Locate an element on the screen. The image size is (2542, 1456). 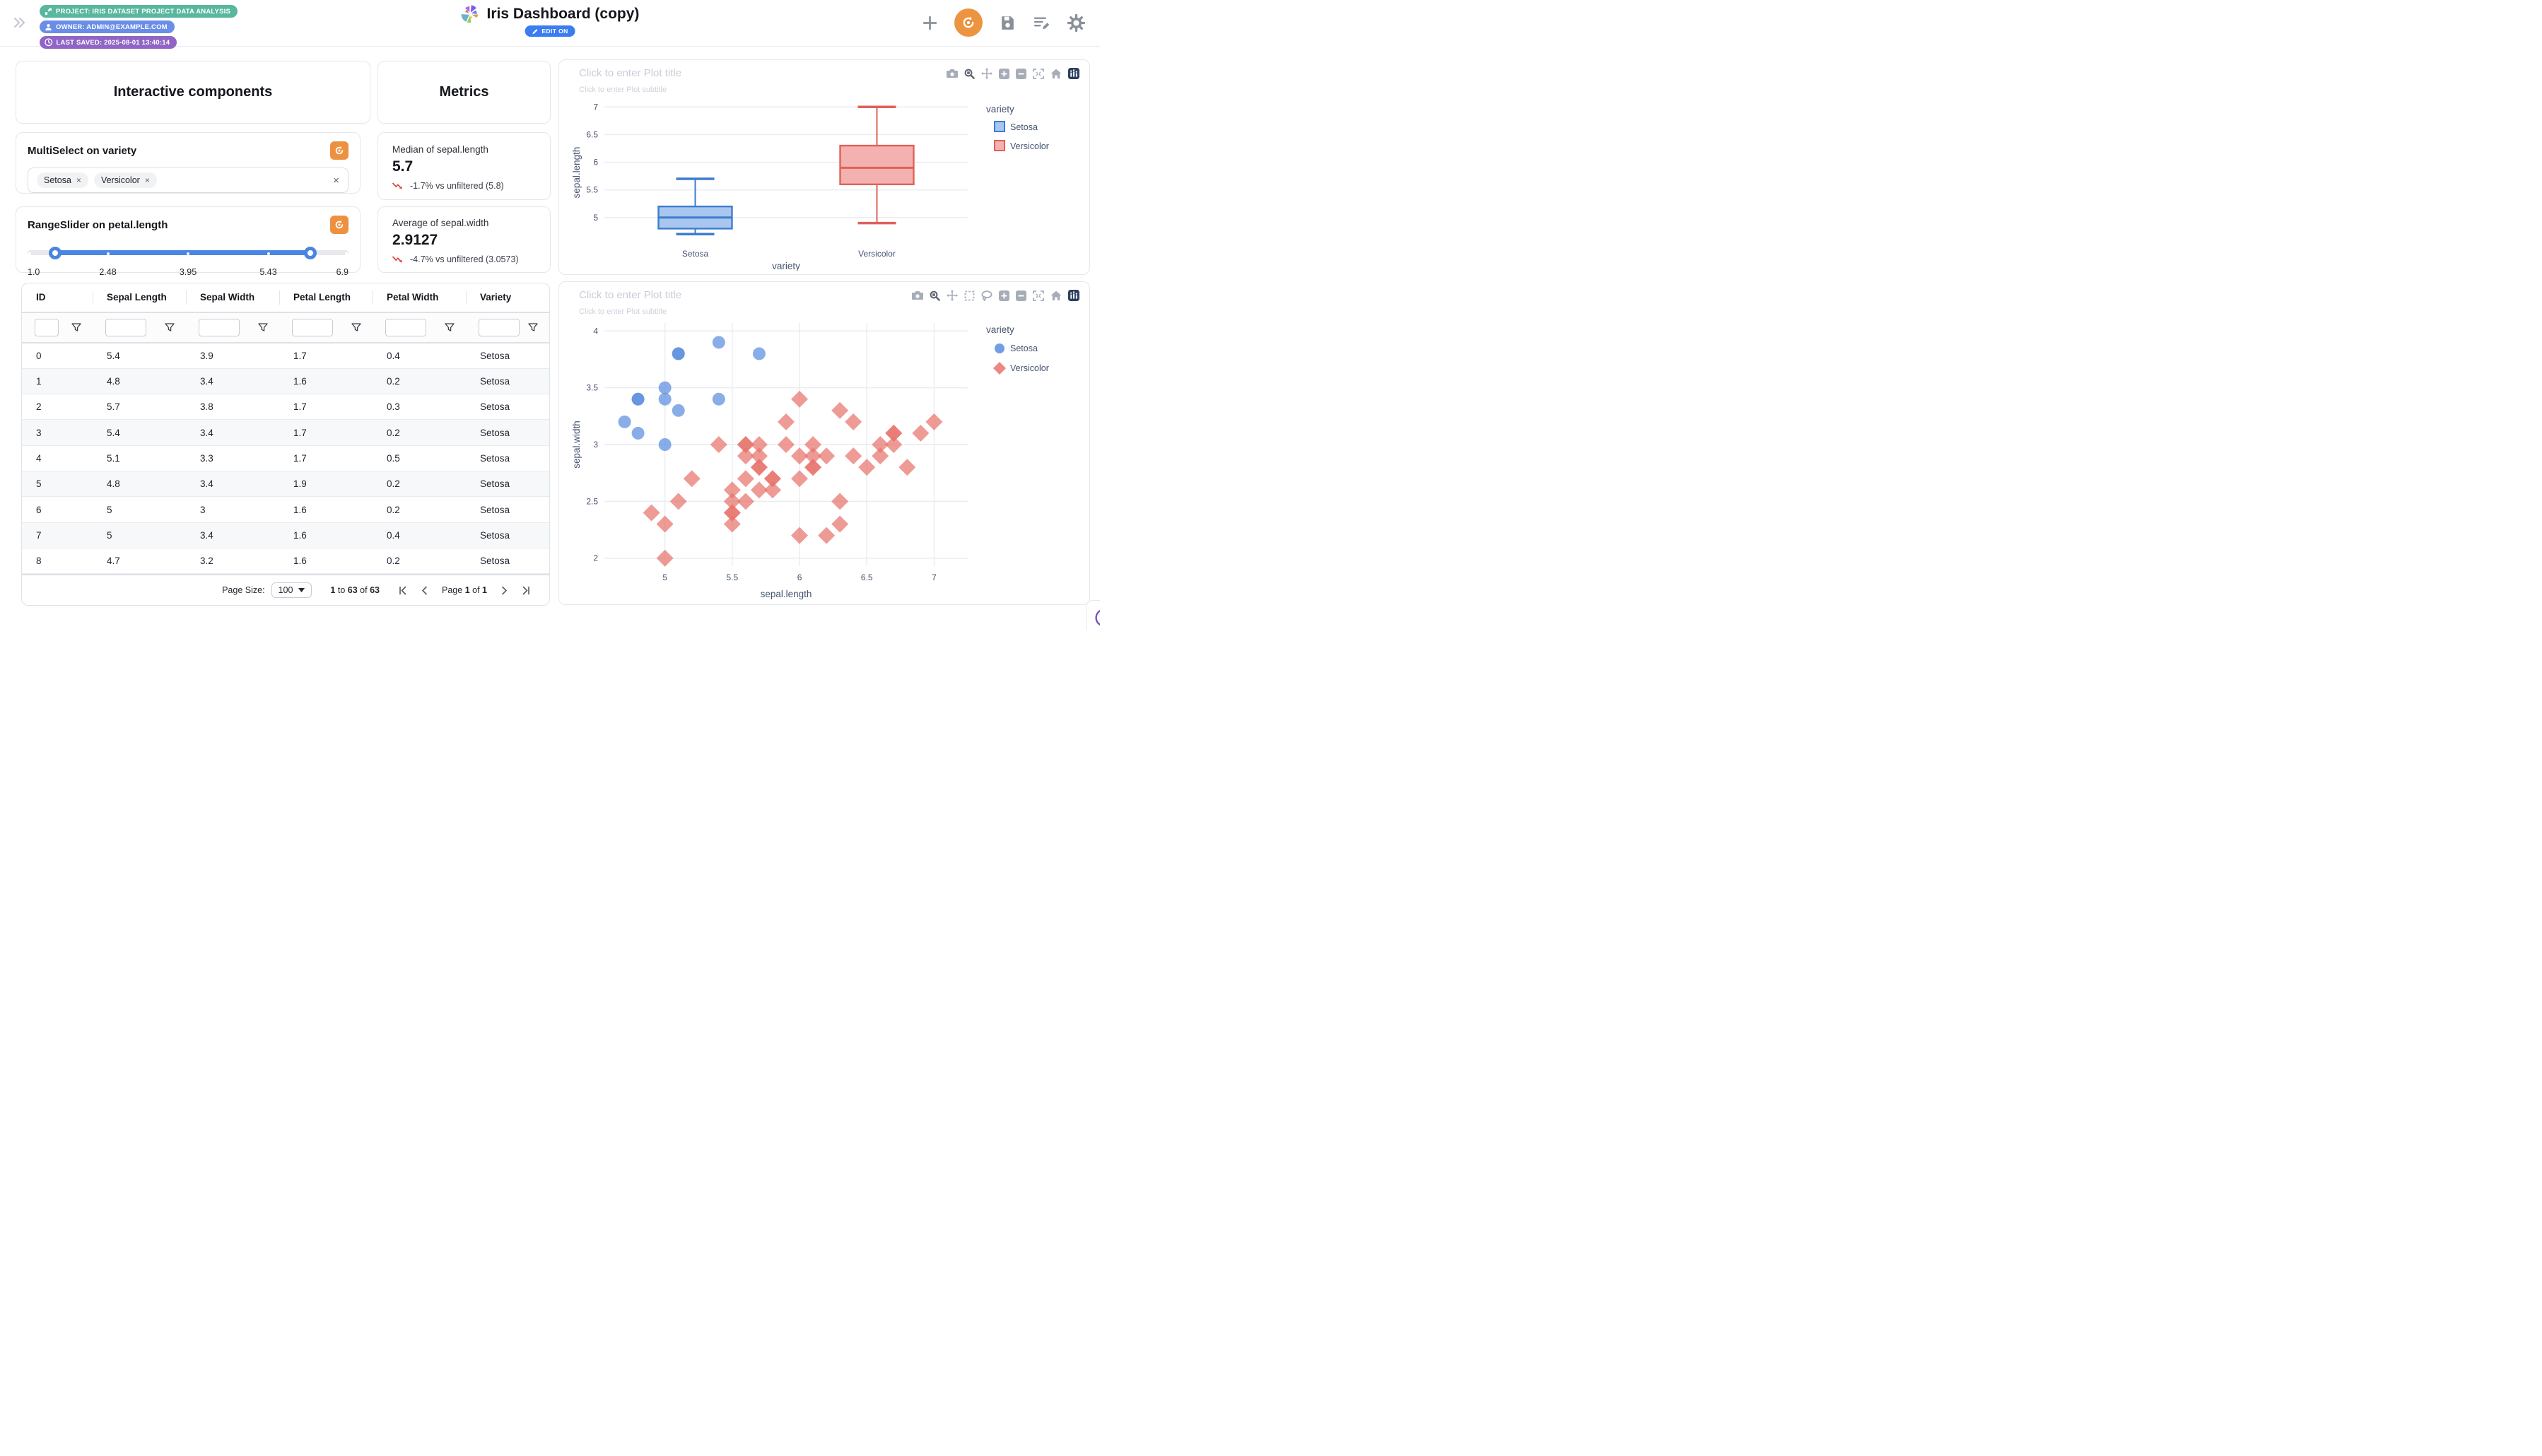
multiselect-title: MultiSelect on variety is located at coordinates (82, 151).